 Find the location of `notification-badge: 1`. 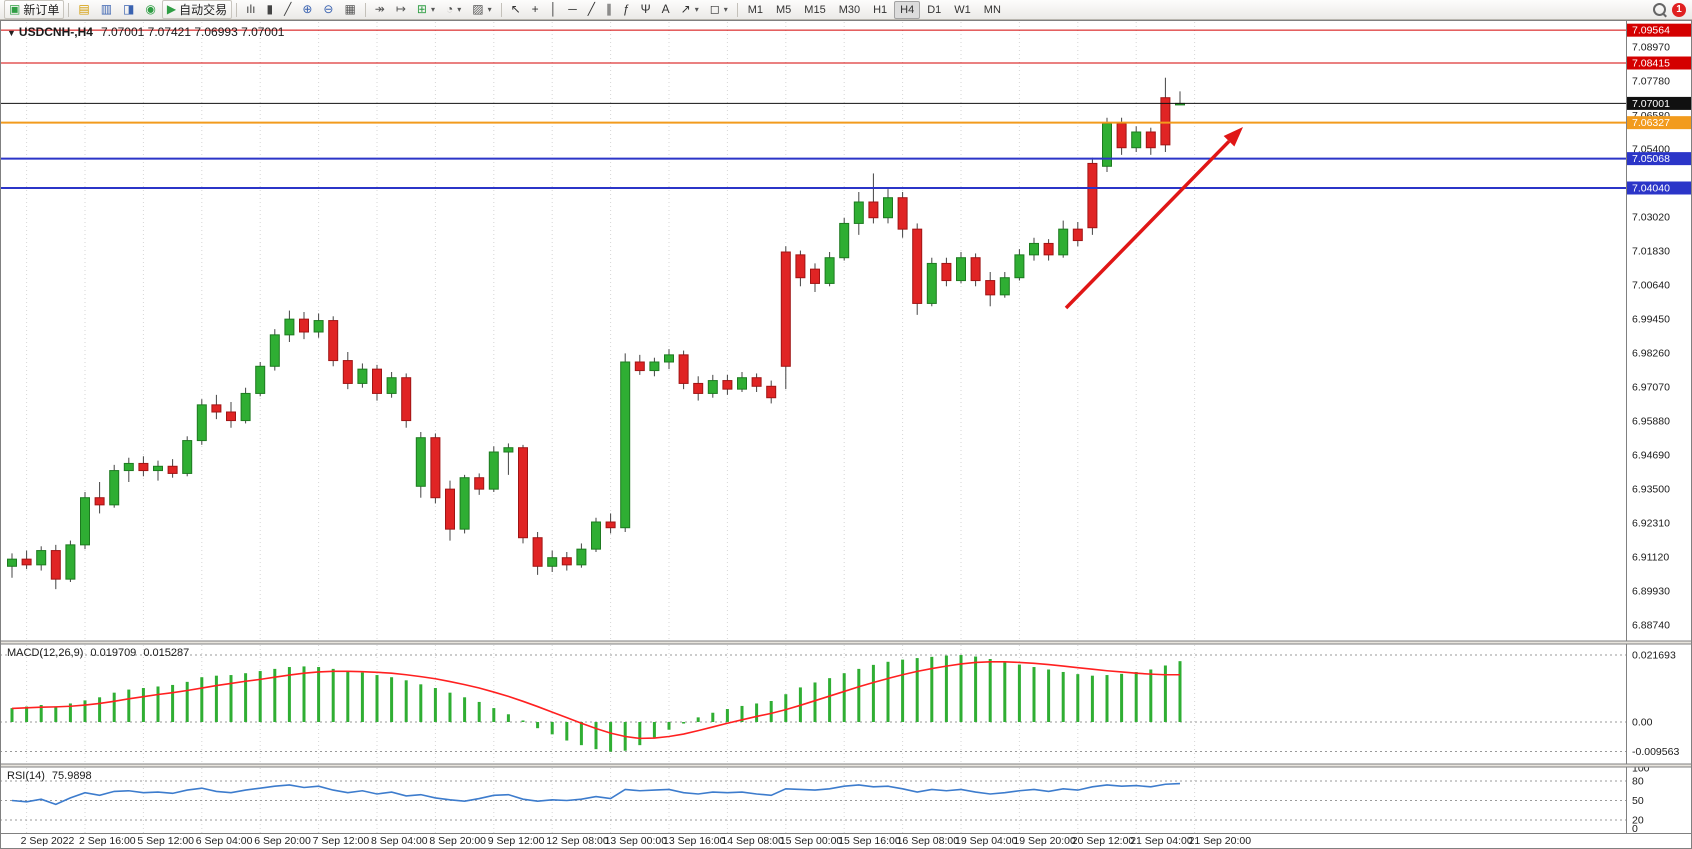

notification-badge: 1 is located at coordinates (1679, 9).